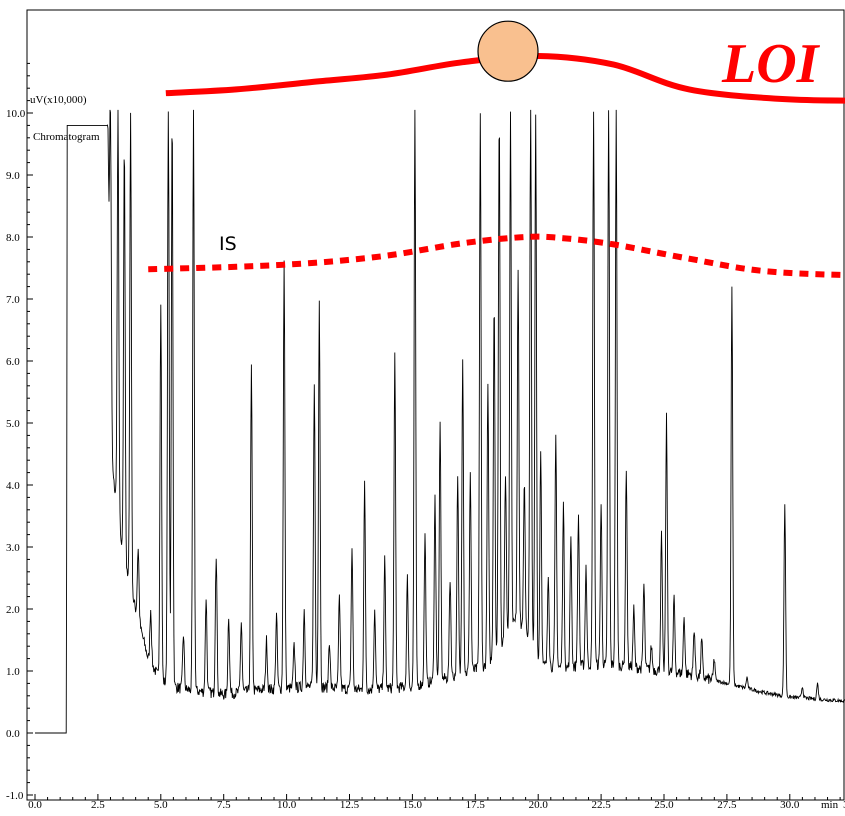 Image resolution: width=845 pixels, height=816 pixels. I want to click on y-tick-label: 7.0, so click(13, 300).